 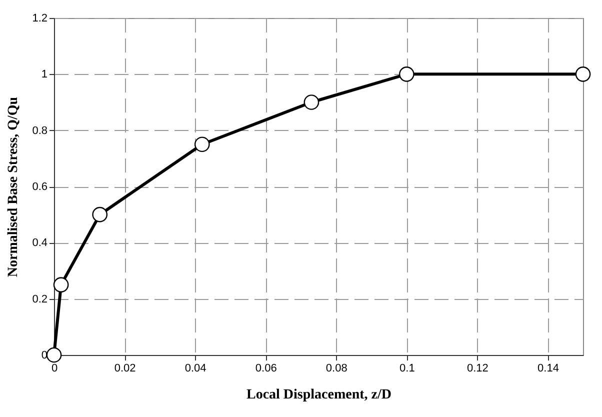 I want to click on x-tick-label: 0.1, so click(x=407, y=368).